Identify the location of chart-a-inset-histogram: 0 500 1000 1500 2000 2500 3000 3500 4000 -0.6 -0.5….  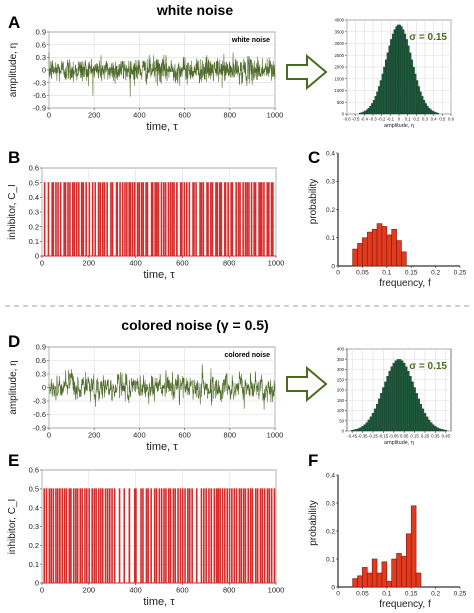
(394, 73).